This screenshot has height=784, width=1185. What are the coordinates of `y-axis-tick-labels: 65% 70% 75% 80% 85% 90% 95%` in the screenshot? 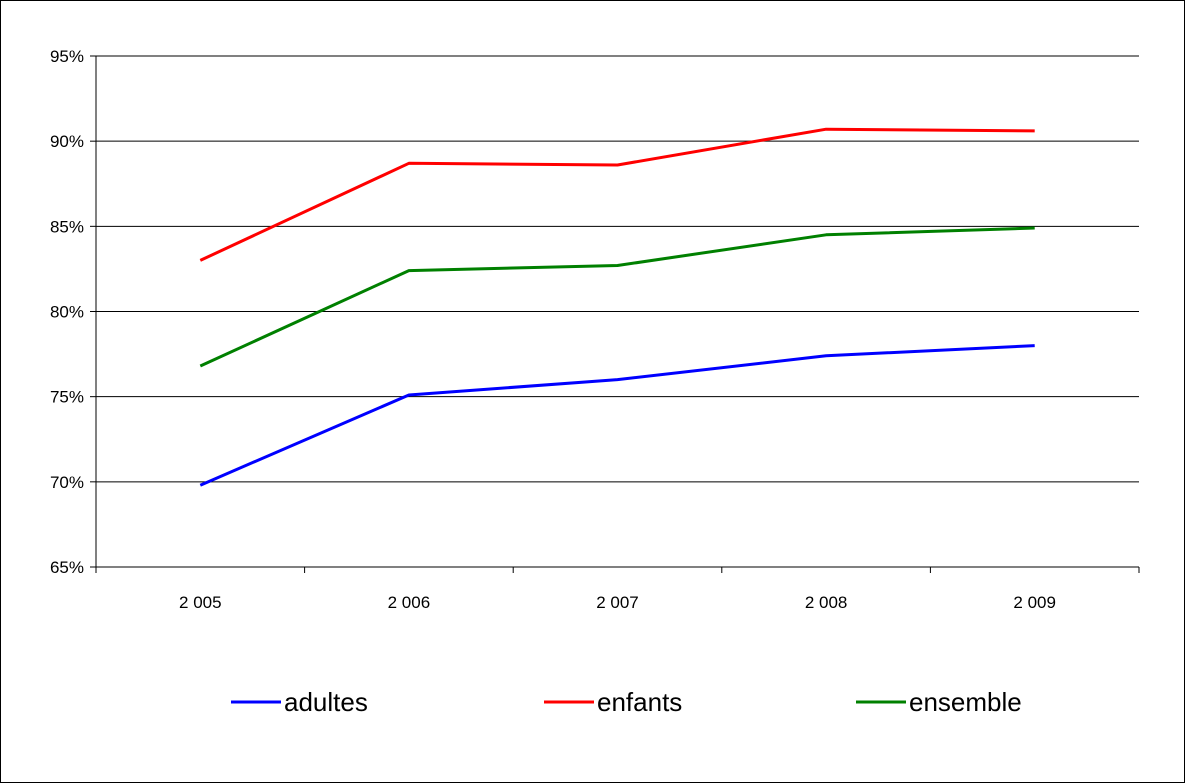 It's located at (67, 312).